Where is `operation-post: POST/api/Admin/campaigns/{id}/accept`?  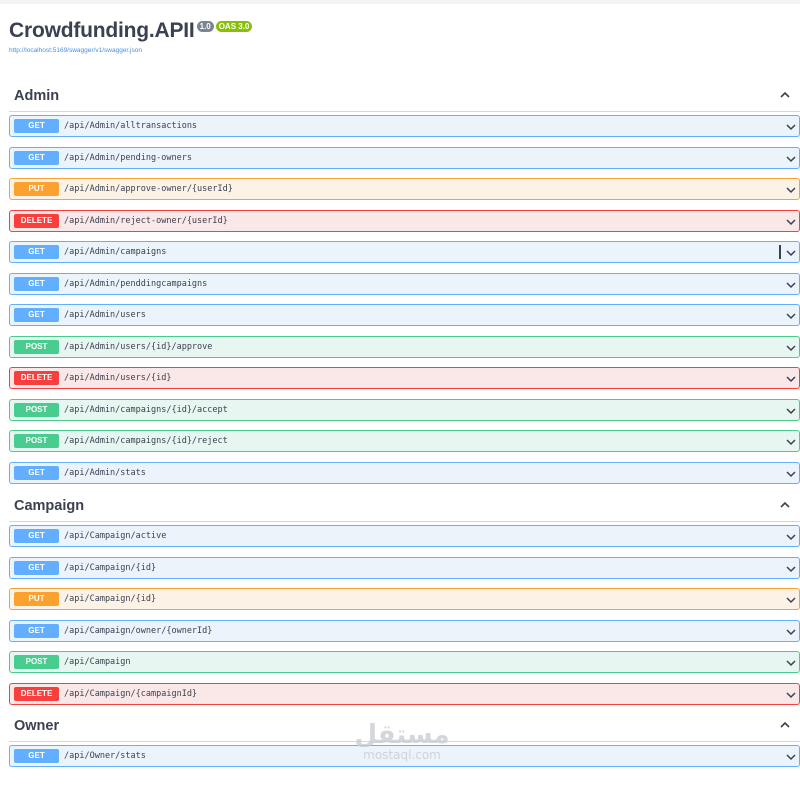 operation-post: POST/api/Admin/campaigns/{id}/accept is located at coordinates (404, 410).